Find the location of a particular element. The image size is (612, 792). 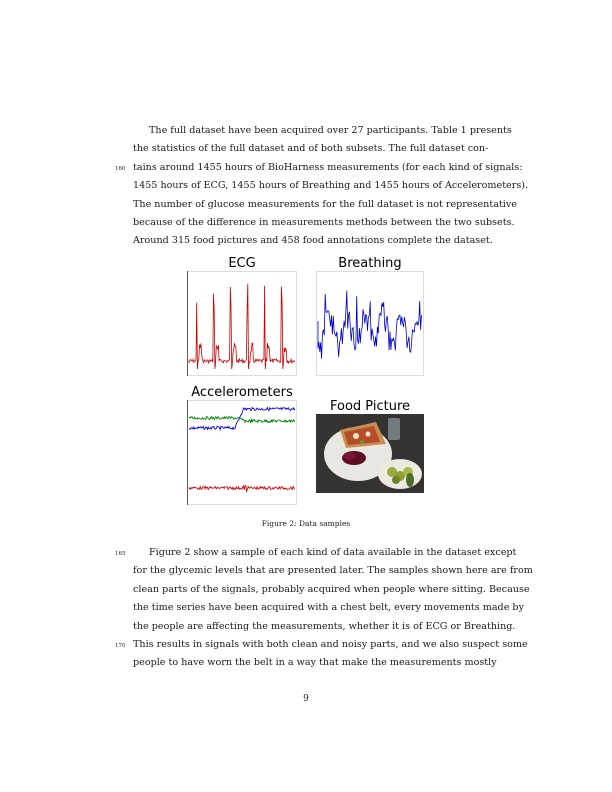

accelerometer-z-signal is located at coordinates (241, 488).